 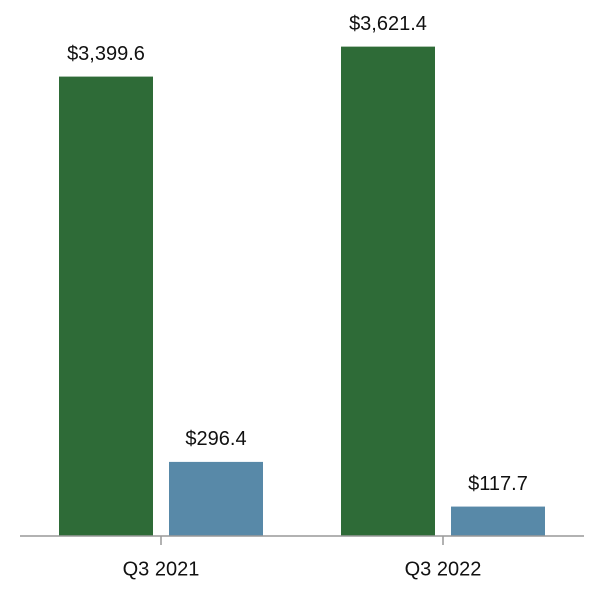 I want to click on x-tick-label: Q3 2021, so click(x=161, y=569).